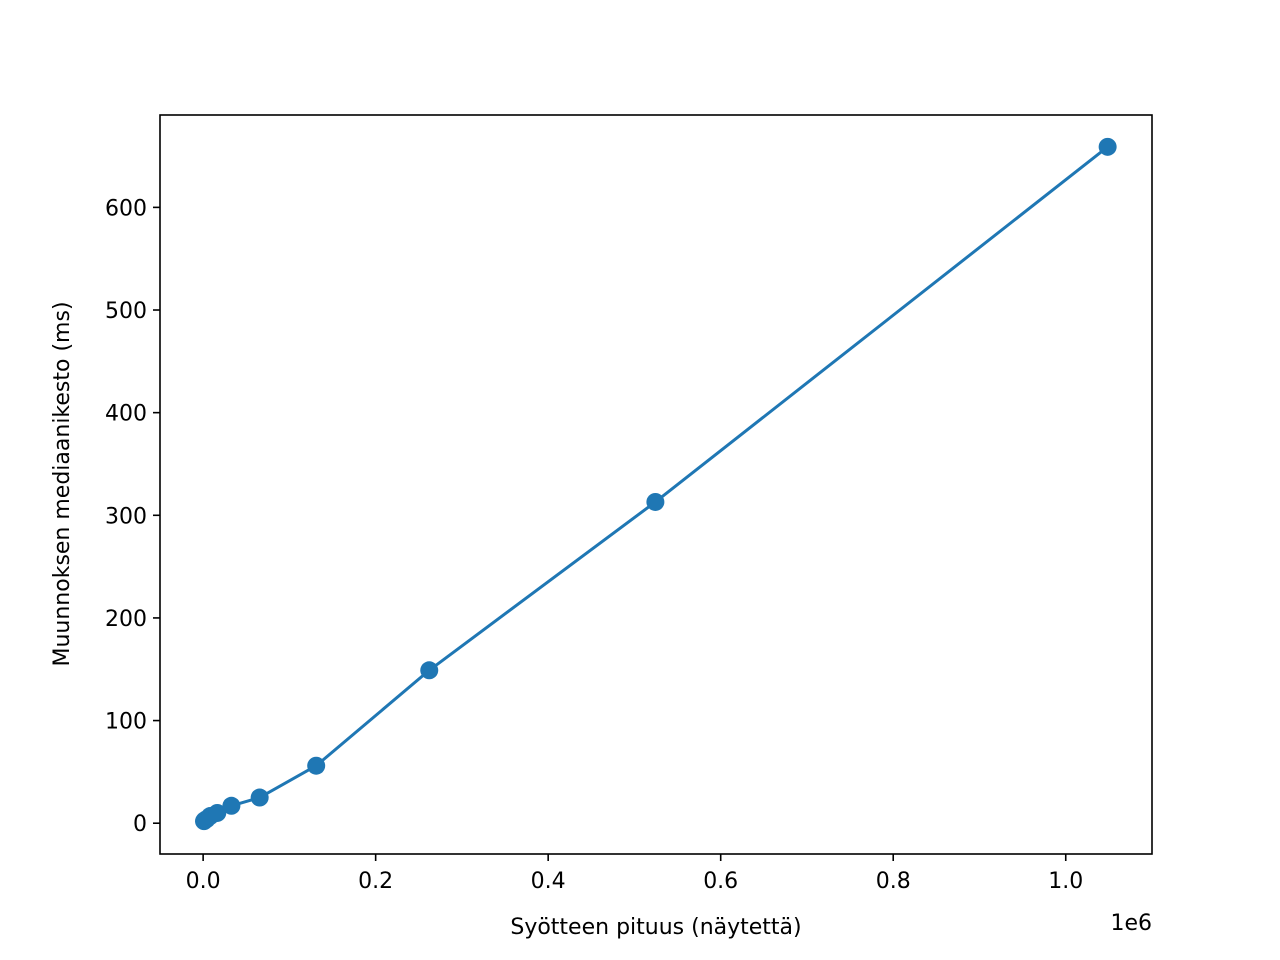  I want to click on y-tick-label: 500, so click(126, 311).